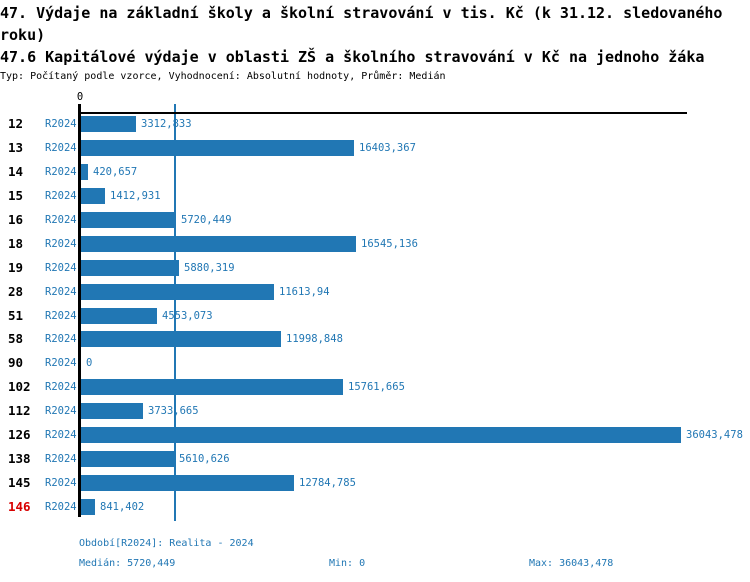 The image size is (750, 582). I want to click on bar-value-label: 4553,073, so click(187, 316).